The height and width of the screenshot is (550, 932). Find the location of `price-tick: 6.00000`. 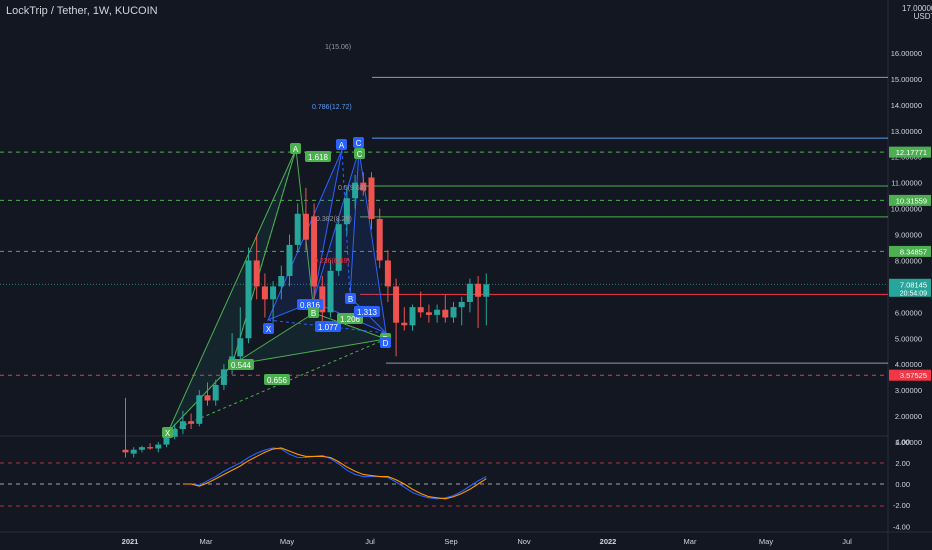

price-tick: 6.00000 is located at coordinates (908, 312).